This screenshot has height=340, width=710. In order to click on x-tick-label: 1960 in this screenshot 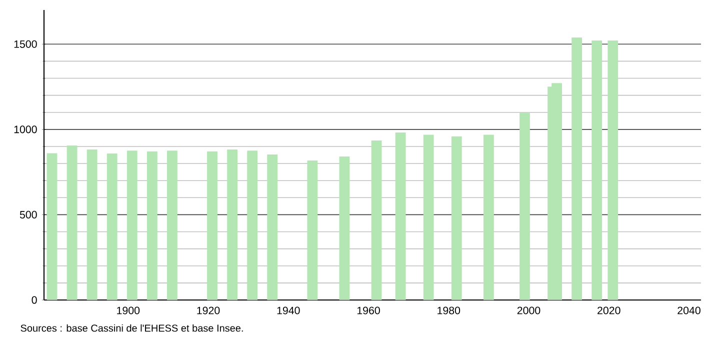, I will do `click(368, 310)`.